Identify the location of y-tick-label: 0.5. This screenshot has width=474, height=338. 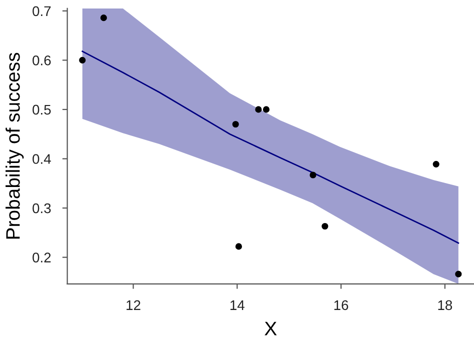
(41, 109).